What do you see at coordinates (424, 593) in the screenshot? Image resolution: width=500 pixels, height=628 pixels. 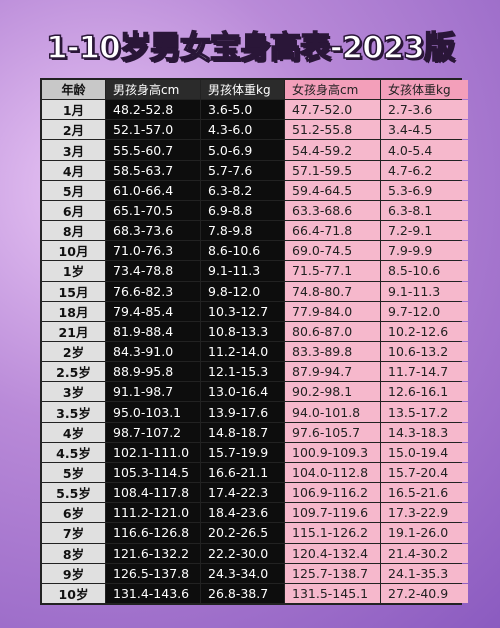 I see `value-cell: 27.2-40.9` at bounding box center [424, 593].